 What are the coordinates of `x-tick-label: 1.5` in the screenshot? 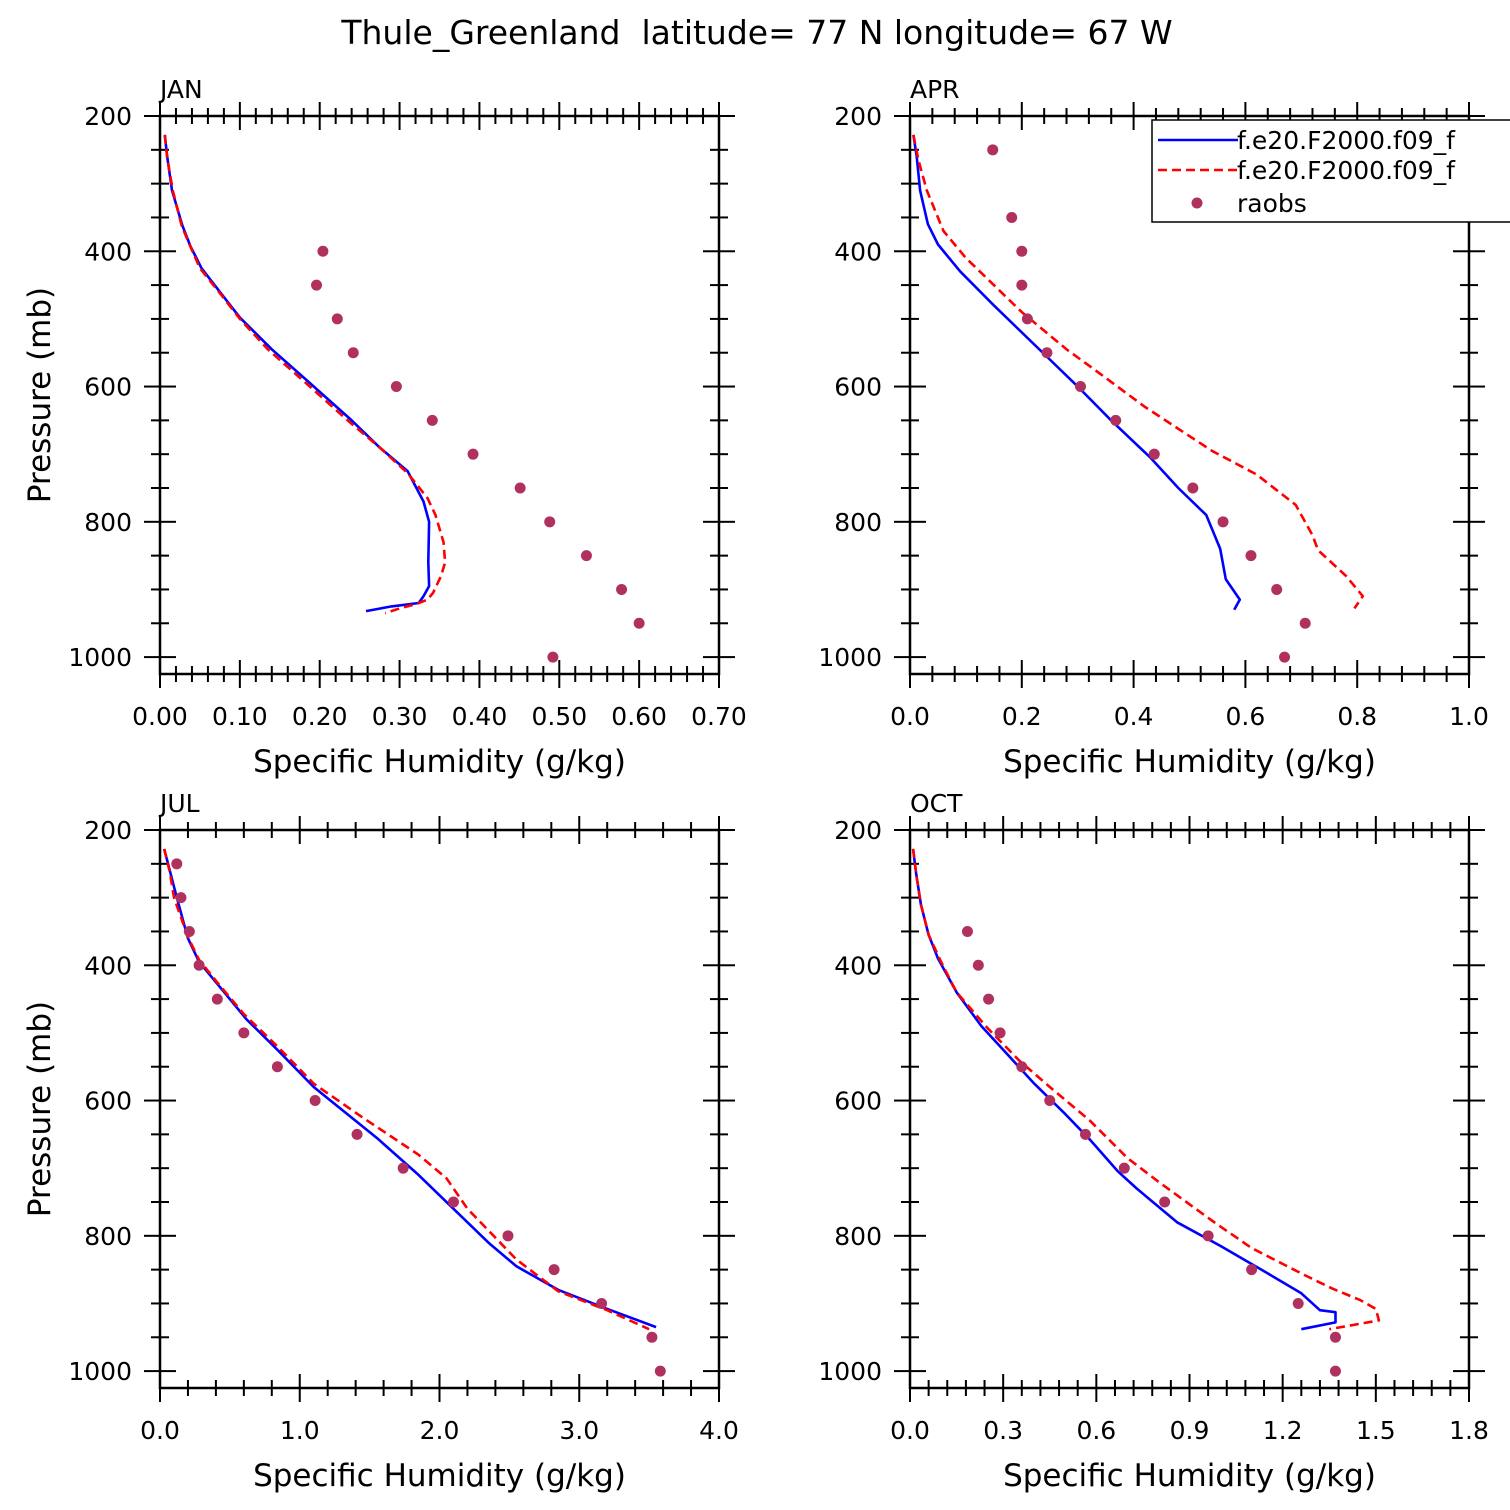 It's located at (1376, 1430).